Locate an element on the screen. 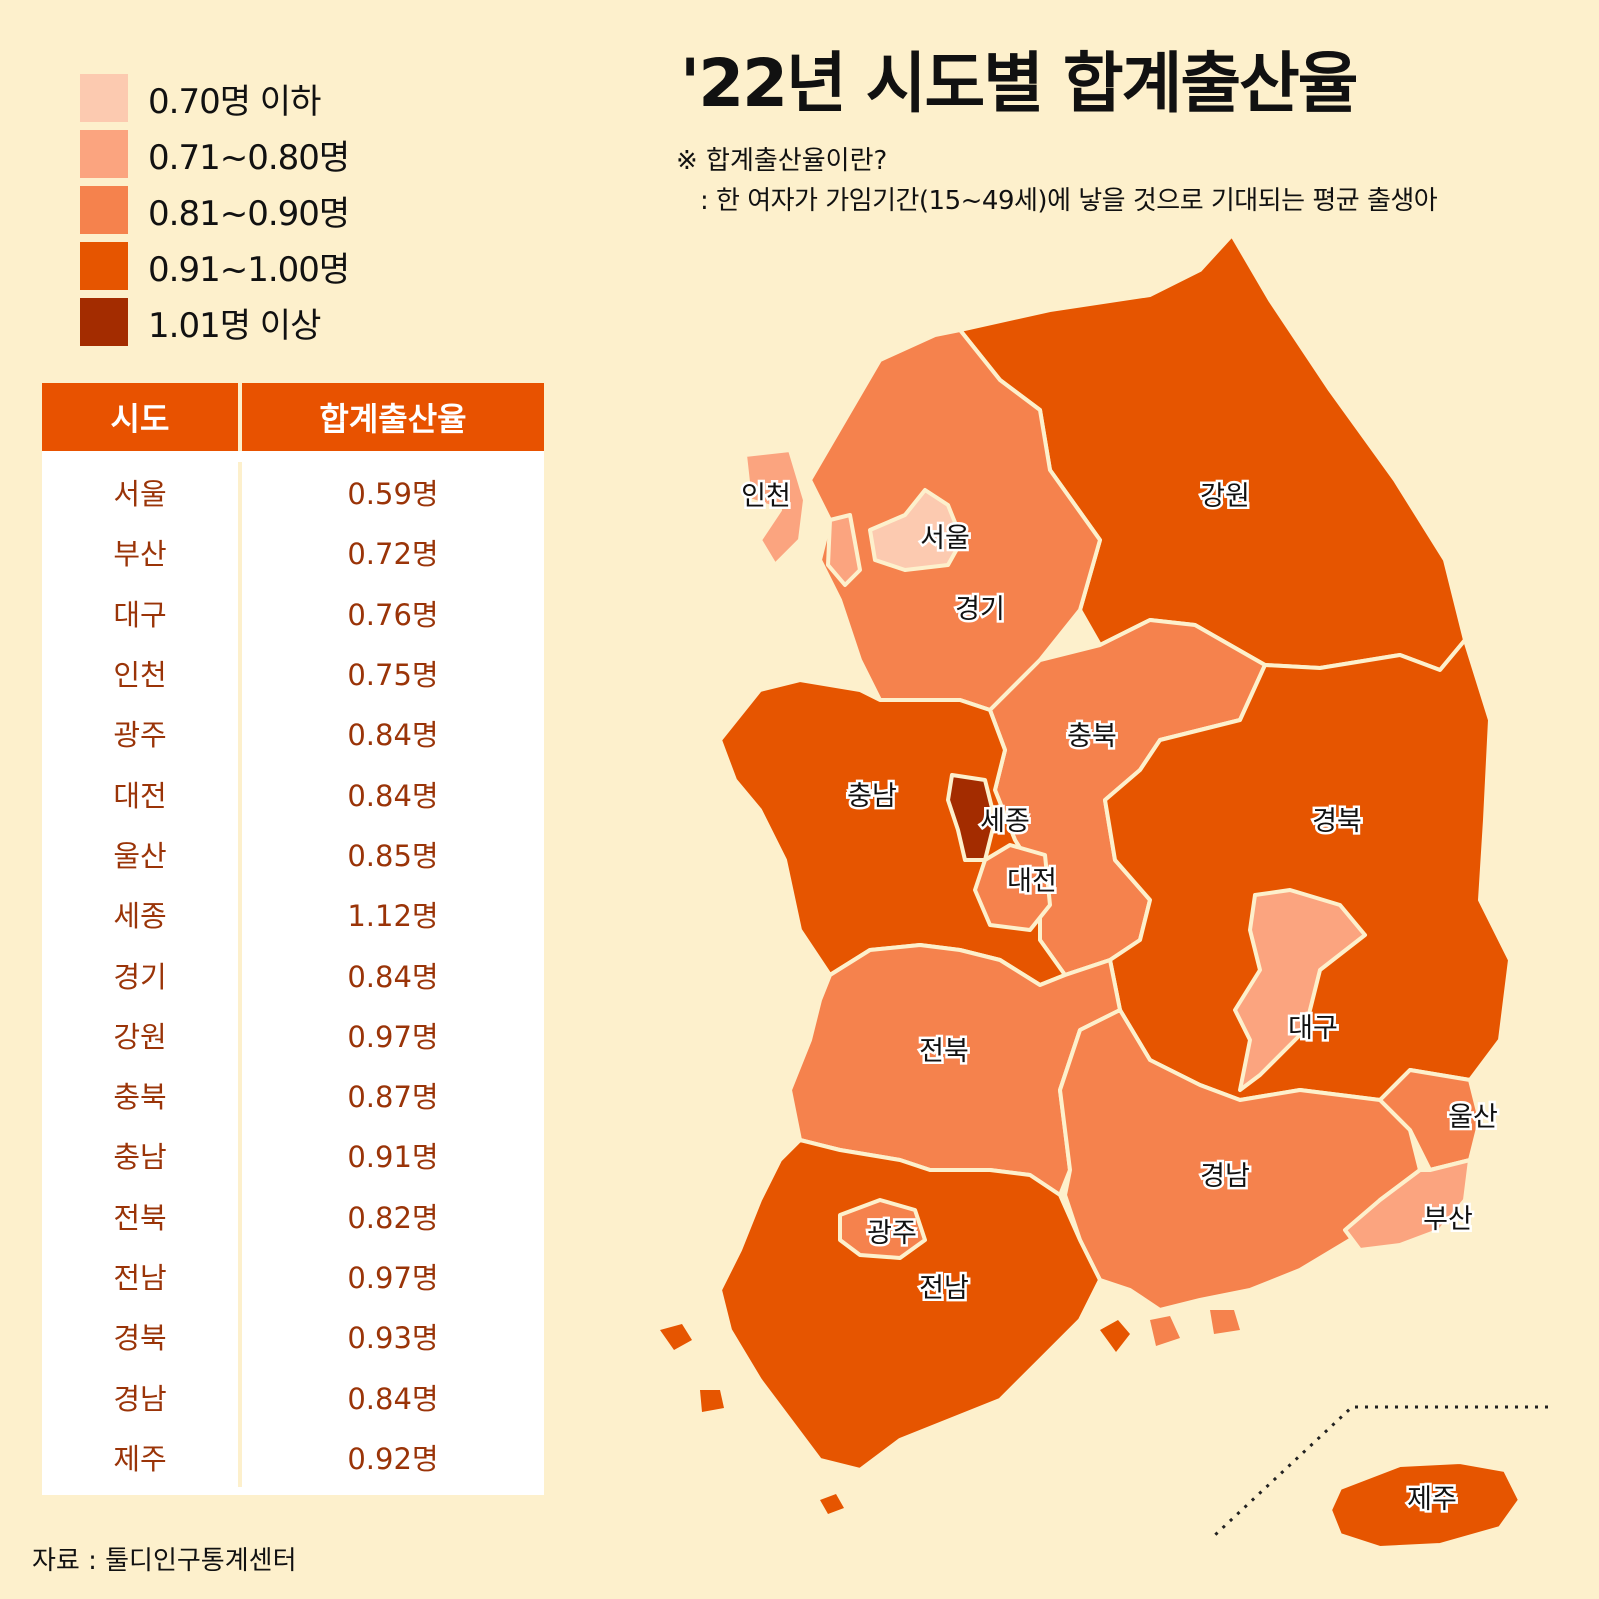 The height and width of the screenshot is (1599, 1599). cell-region: 전남 is located at coordinates (140, 1278).